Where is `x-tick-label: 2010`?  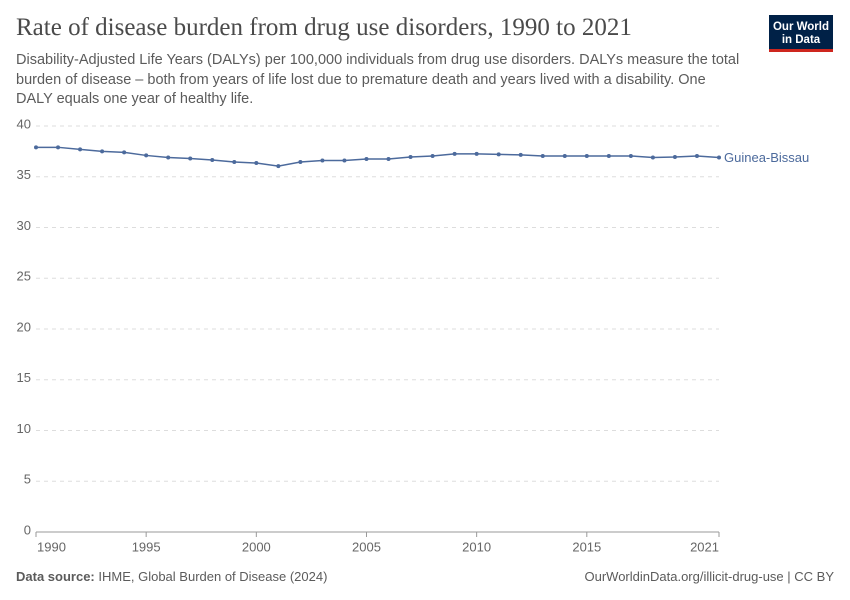 x-tick-label: 2010 is located at coordinates (476, 546).